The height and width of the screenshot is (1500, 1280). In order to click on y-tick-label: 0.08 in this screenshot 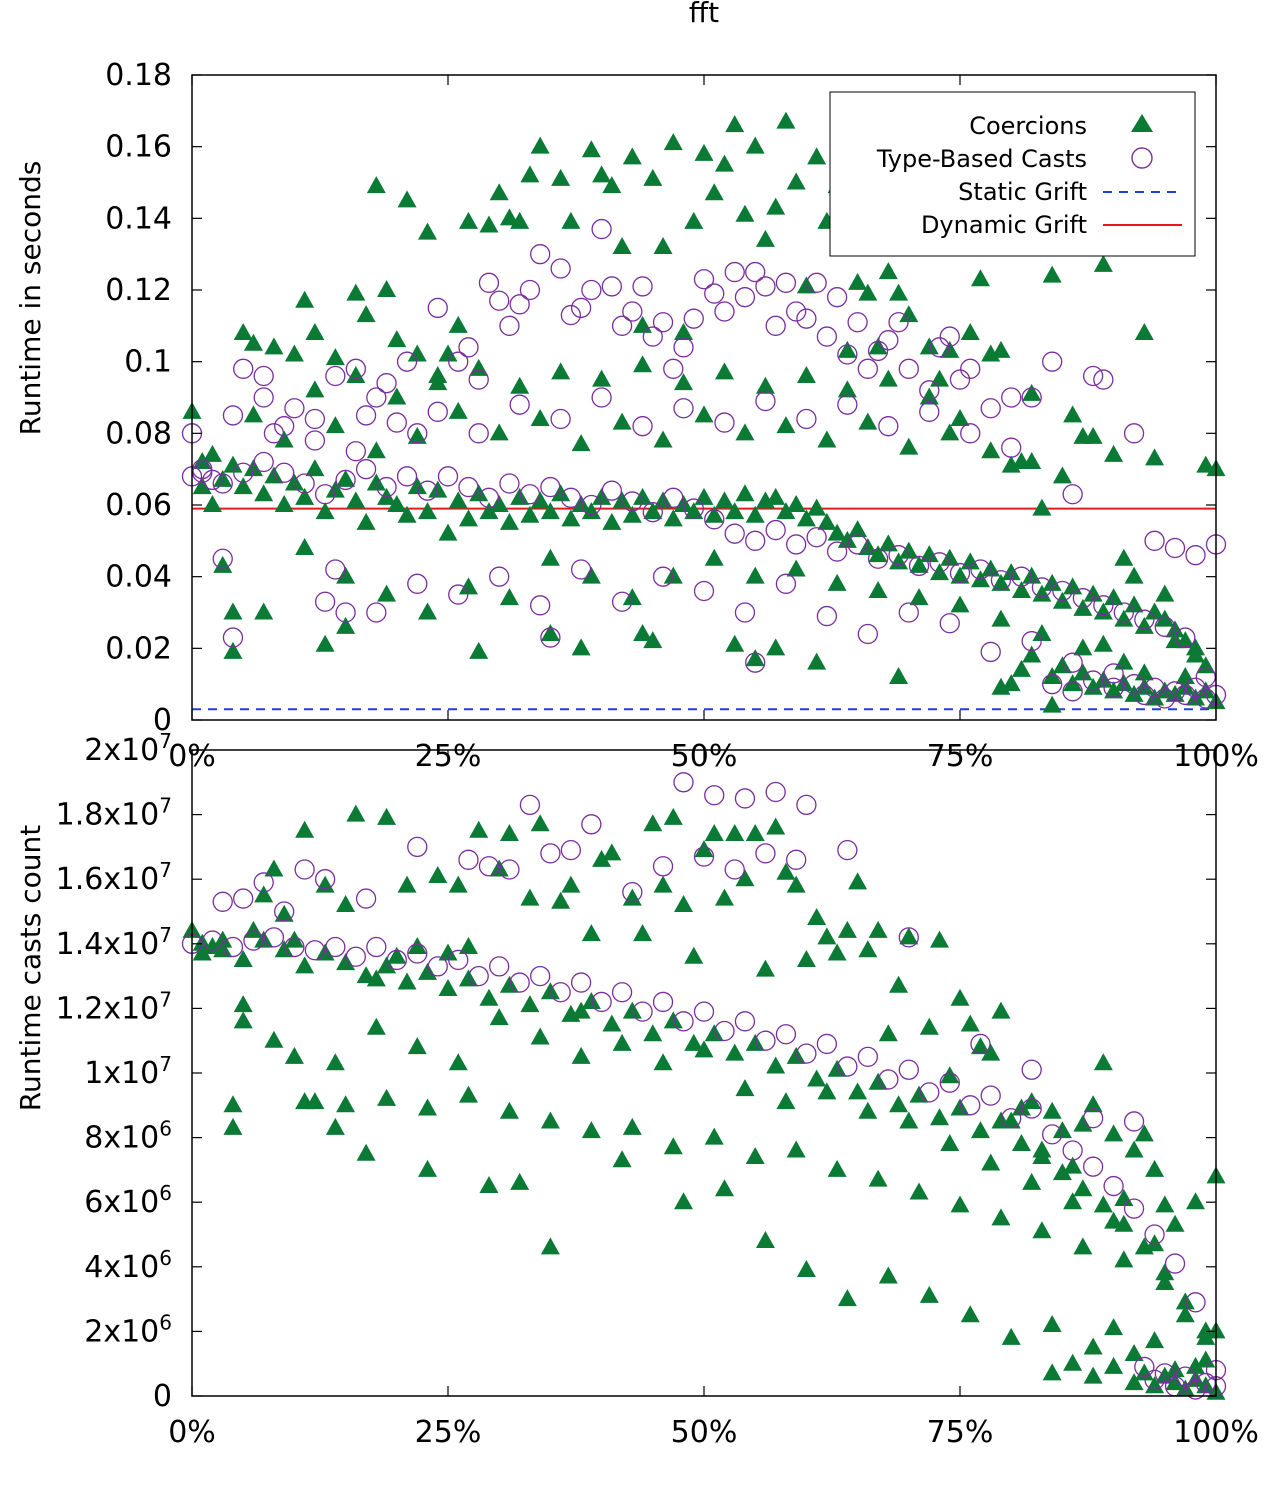, I will do `click(138, 433)`.